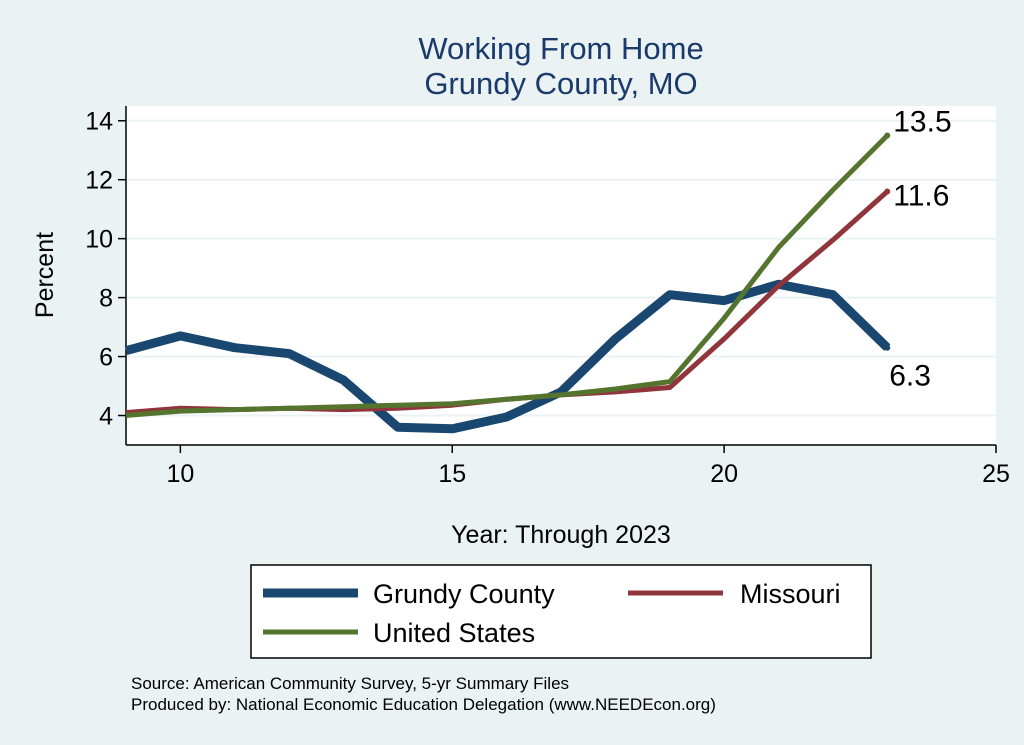 Image resolution: width=1024 pixels, height=745 pixels. I want to click on x-tick-label: 20, so click(724, 474).